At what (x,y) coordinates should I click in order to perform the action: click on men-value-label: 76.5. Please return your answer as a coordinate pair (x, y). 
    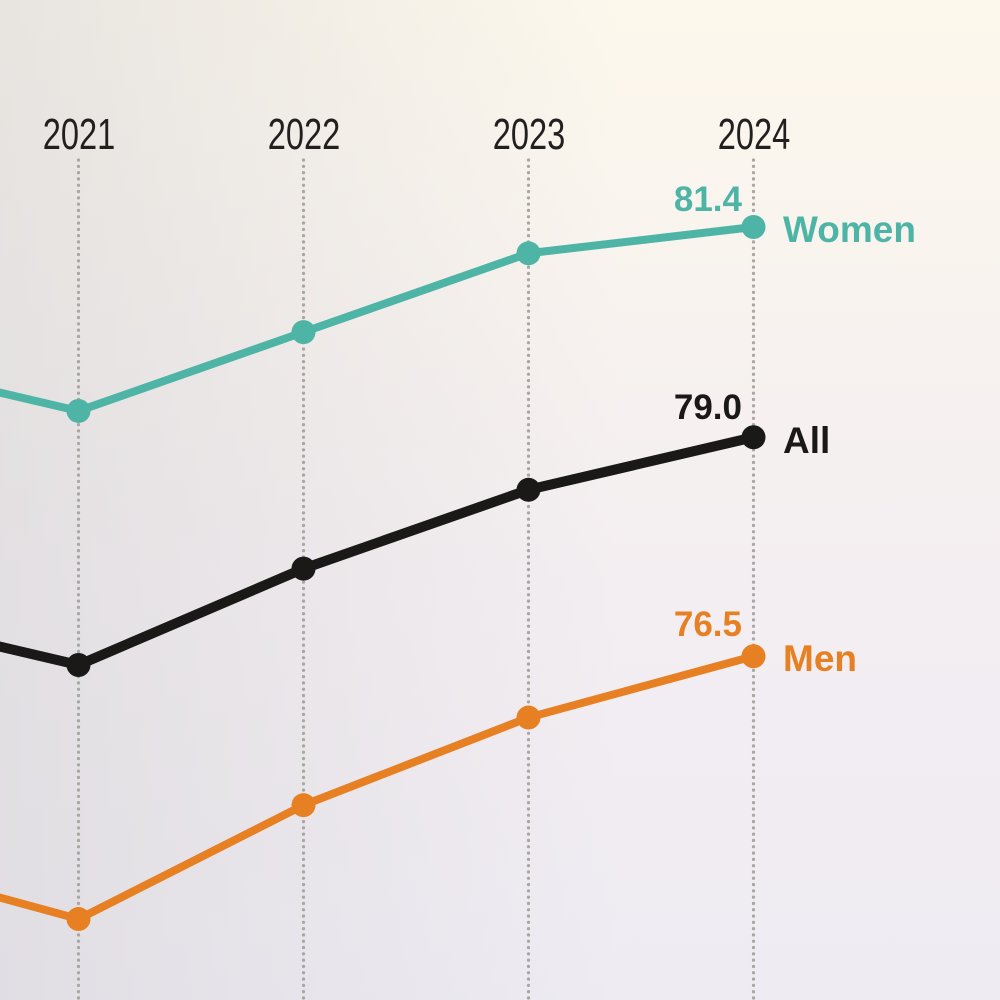
    Looking at the image, I should click on (707, 624).